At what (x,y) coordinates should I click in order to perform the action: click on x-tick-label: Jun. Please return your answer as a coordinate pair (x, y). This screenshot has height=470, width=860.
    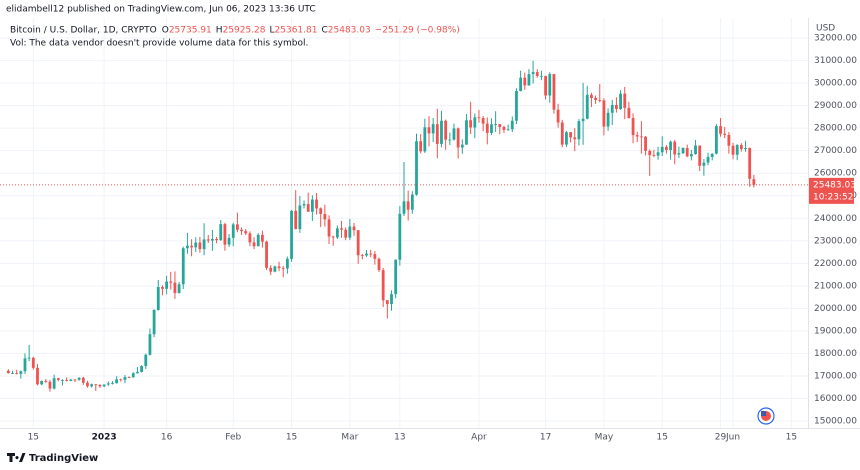
    Looking at the image, I should click on (732, 438).